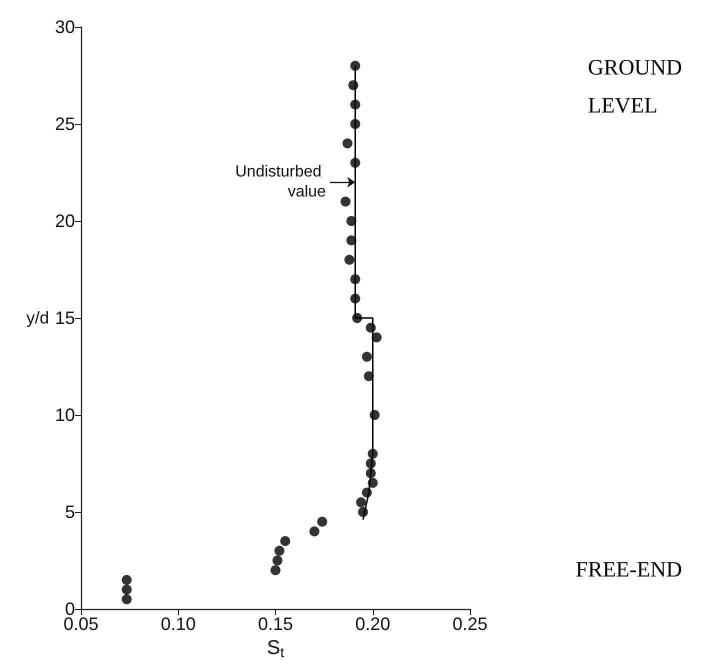 This screenshot has width=702, height=671. I want to click on y-axis-title: y/d, so click(38, 318).